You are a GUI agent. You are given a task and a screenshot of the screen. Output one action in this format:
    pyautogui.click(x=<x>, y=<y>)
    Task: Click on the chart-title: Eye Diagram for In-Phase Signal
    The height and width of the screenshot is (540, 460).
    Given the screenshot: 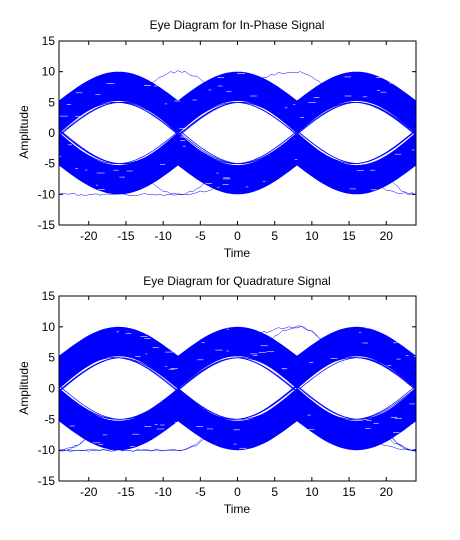 What is the action you would take?
    pyautogui.click(x=237, y=25)
    